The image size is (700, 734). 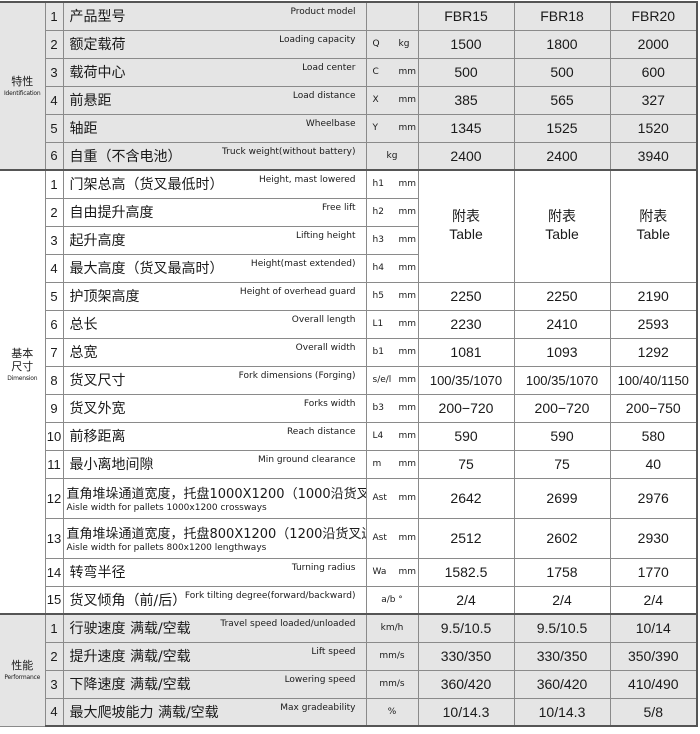 I want to click on unit-cell: %, so click(x=392, y=712).